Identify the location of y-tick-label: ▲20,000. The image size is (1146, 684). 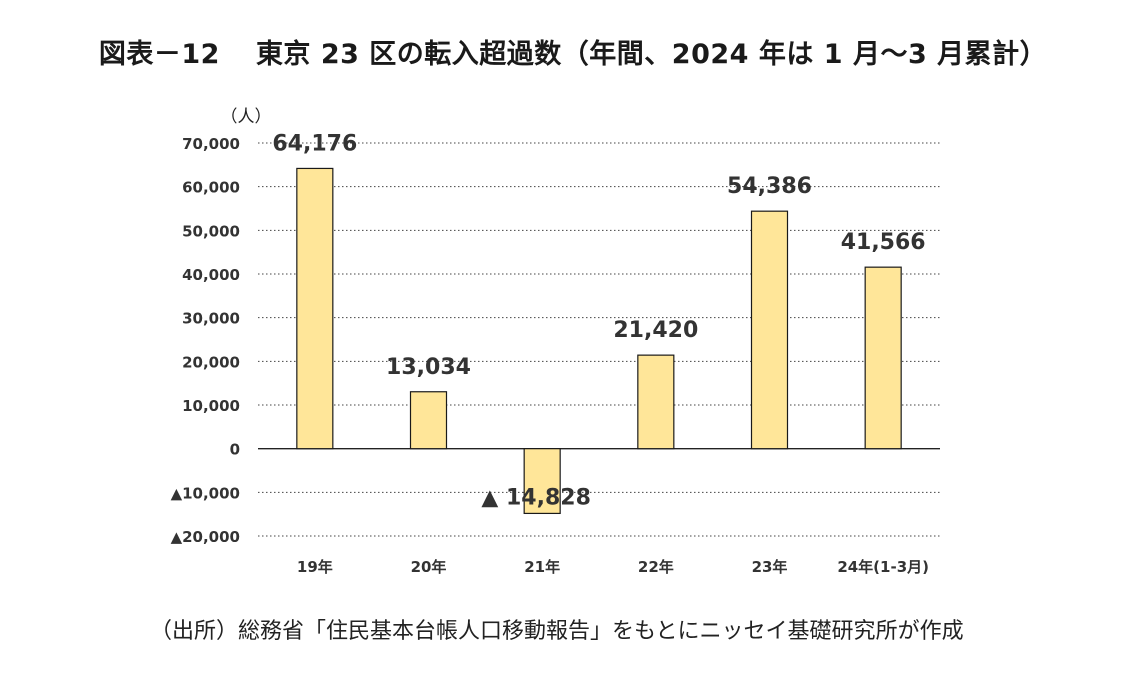
(205, 537).